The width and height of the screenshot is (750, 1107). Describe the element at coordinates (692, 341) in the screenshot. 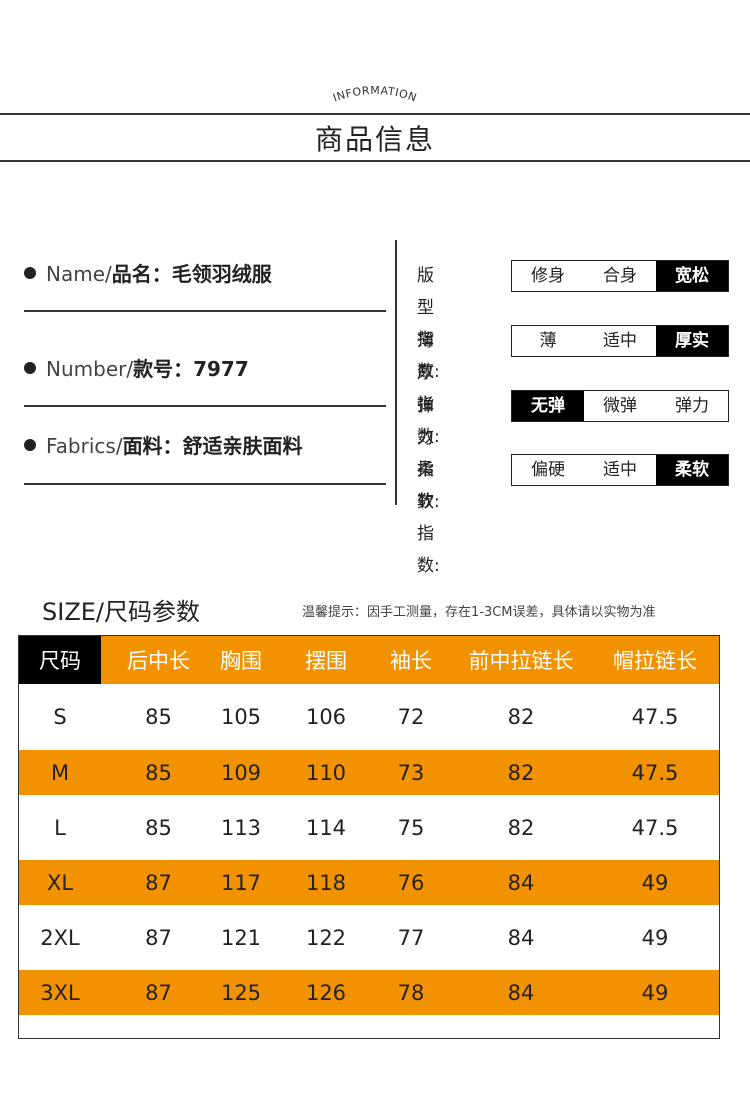

I see `index-option: 厚实` at that location.